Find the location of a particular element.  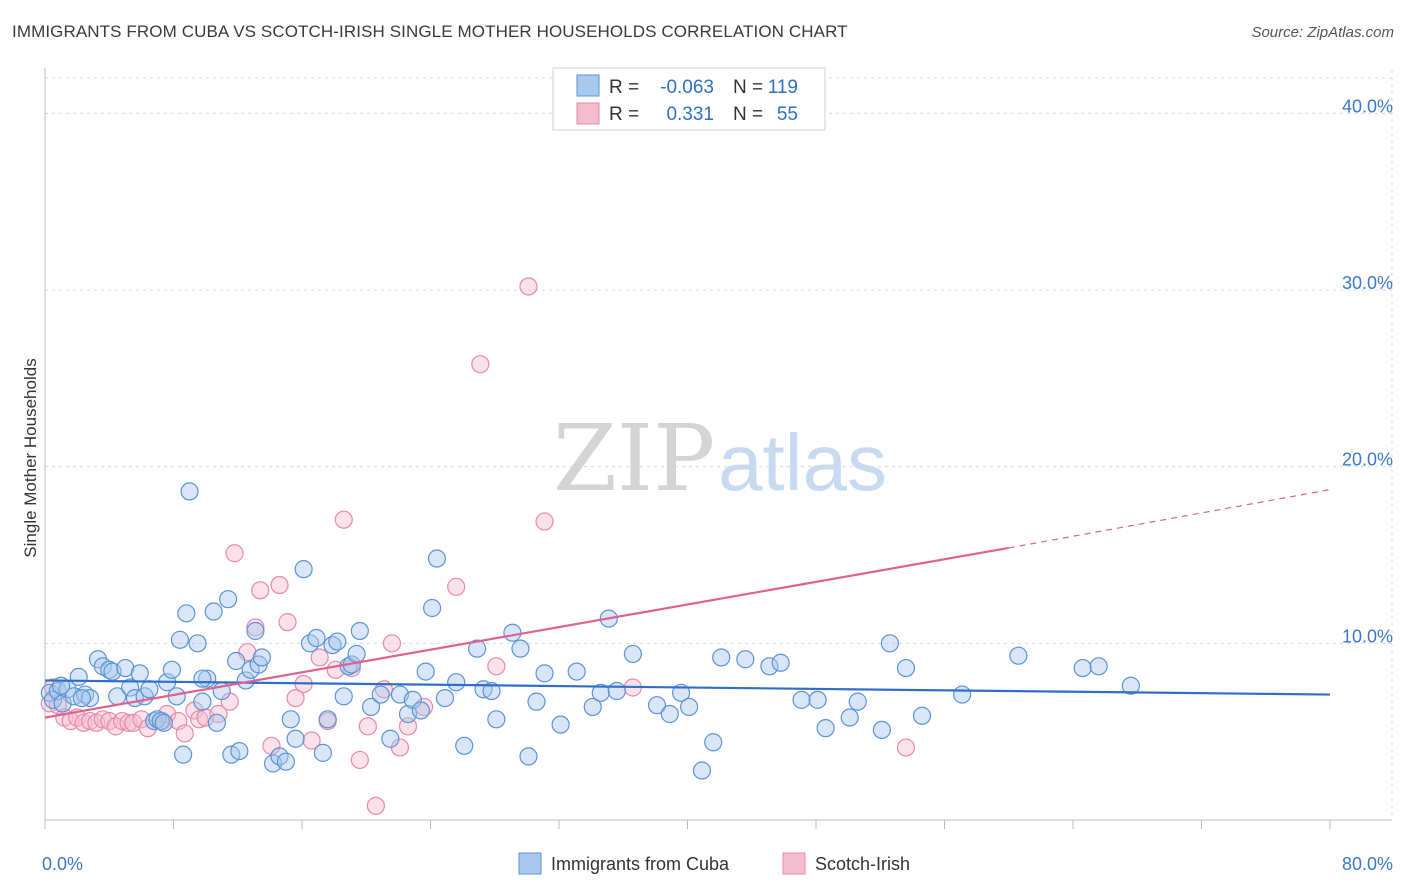

legend-cuba-r-value: -0.063 is located at coordinates (687, 87).